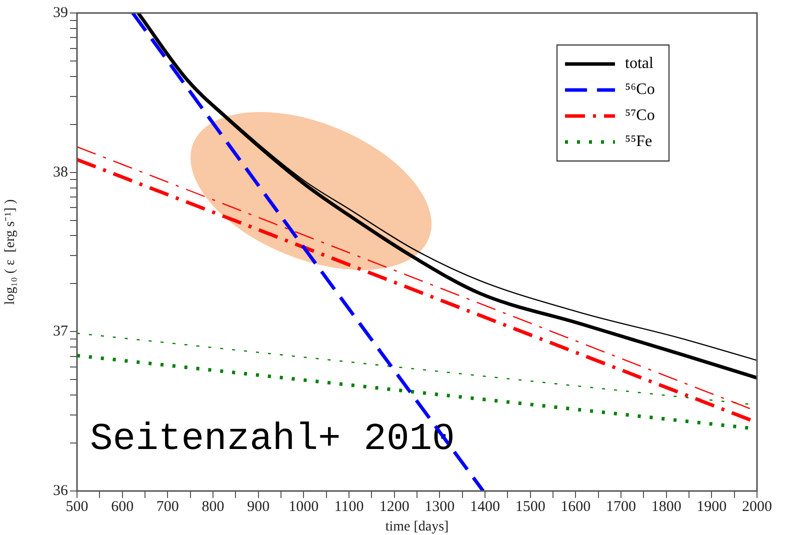 This screenshot has width=792, height=535. What do you see at coordinates (349, 506) in the screenshot?
I see `x-tick-label: 1100` at bounding box center [349, 506].